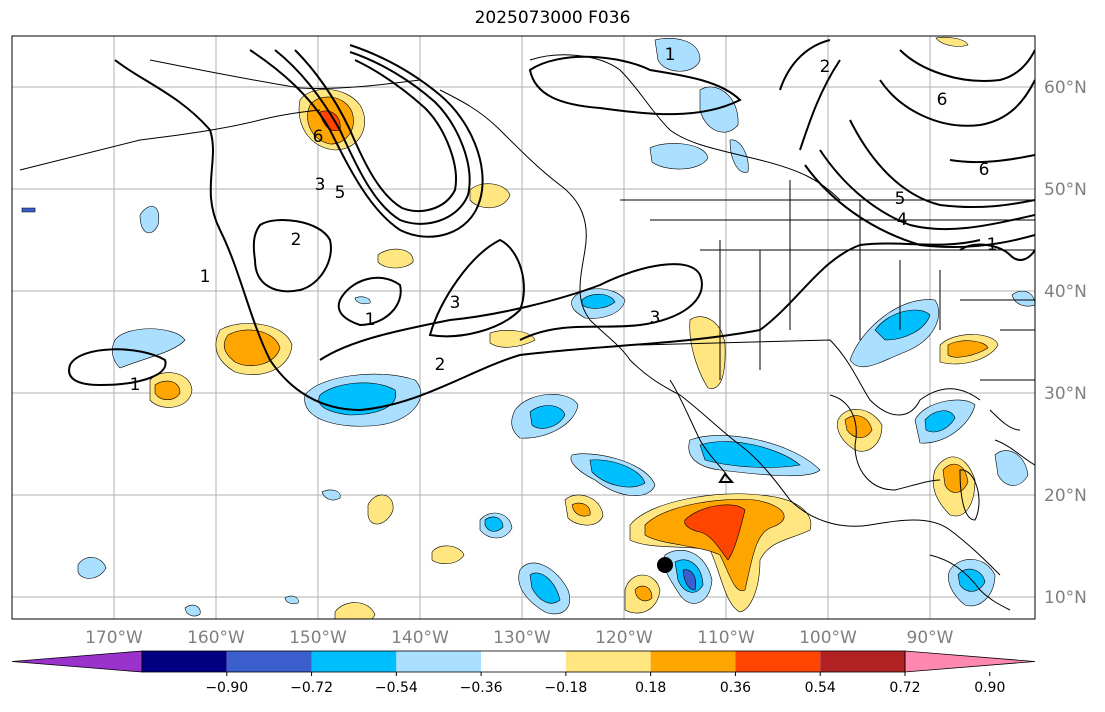  I want to click on colorbar-extend-high, so click(970, 661).